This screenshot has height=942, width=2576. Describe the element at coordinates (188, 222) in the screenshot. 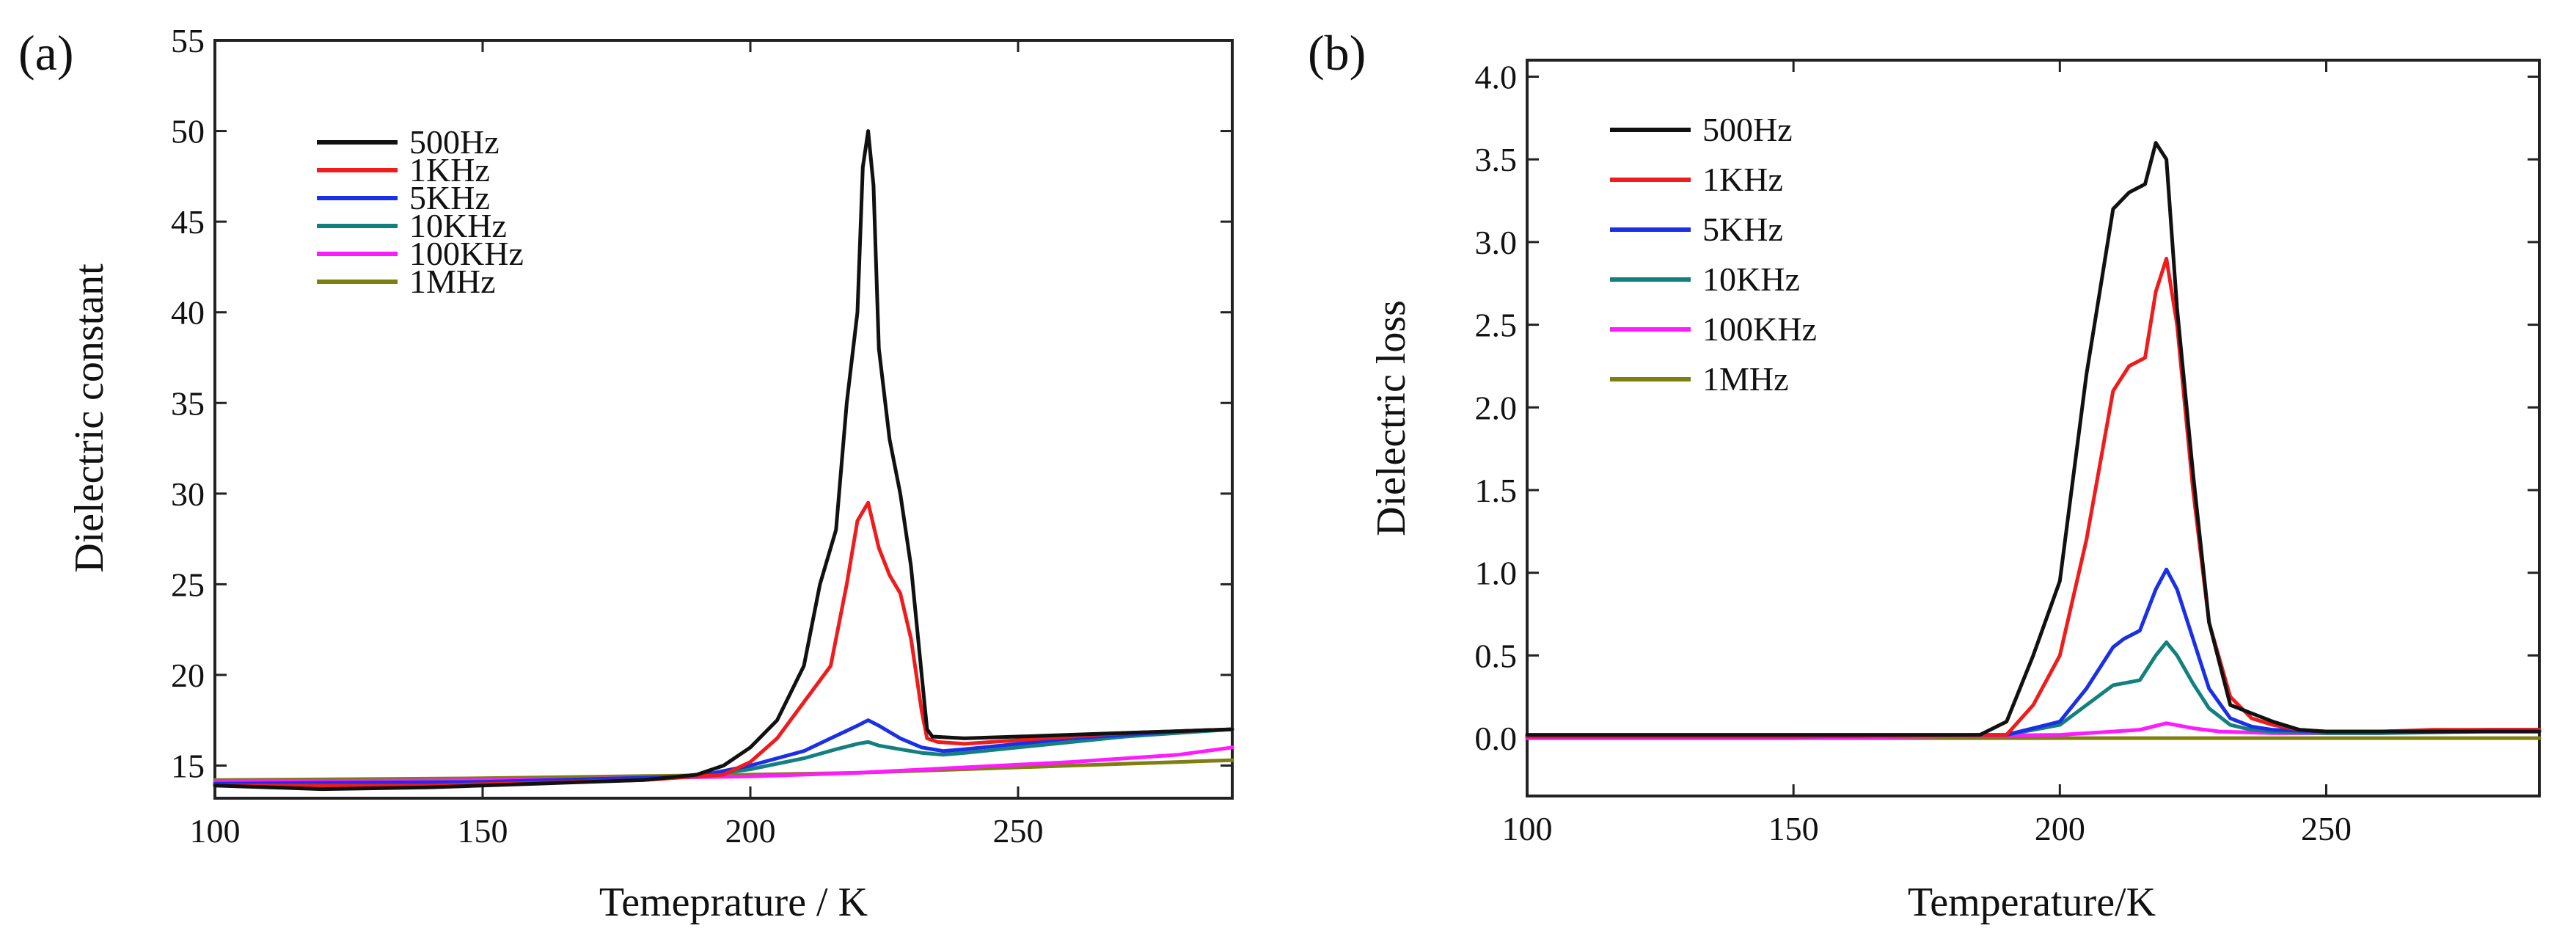

I see `y-tick-label: 45` at that location.